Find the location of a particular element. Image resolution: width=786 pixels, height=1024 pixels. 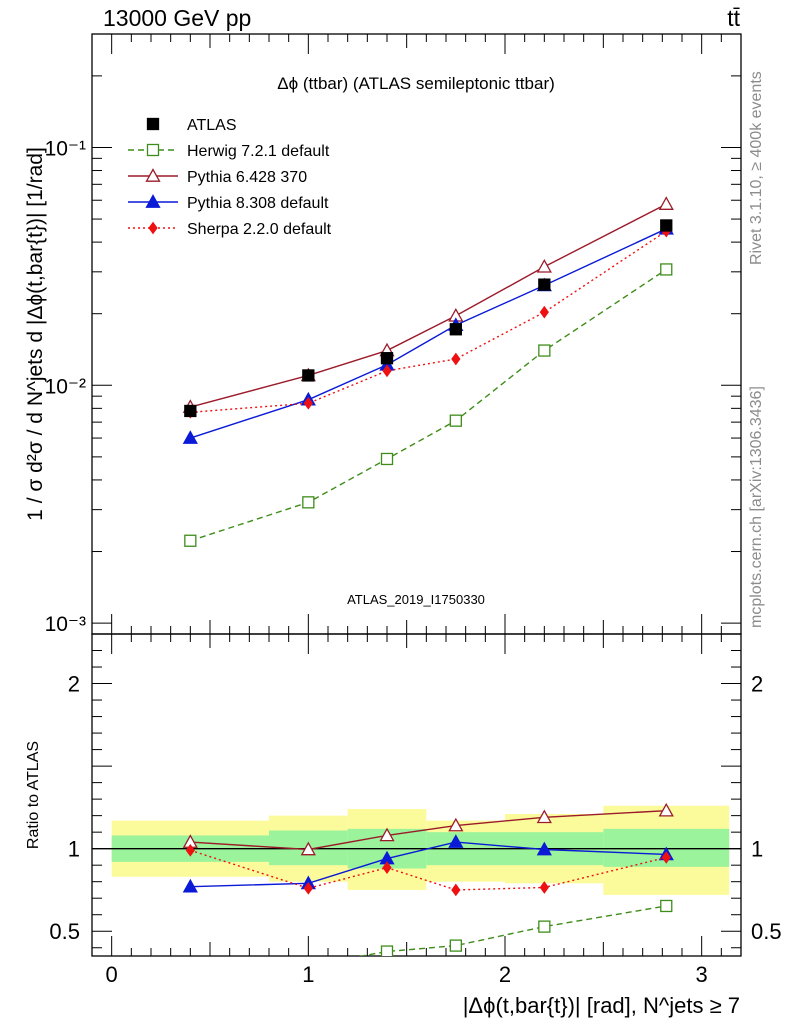

legend-entry: Herwig 7.2.1 default is located at coordinates (229, 151).